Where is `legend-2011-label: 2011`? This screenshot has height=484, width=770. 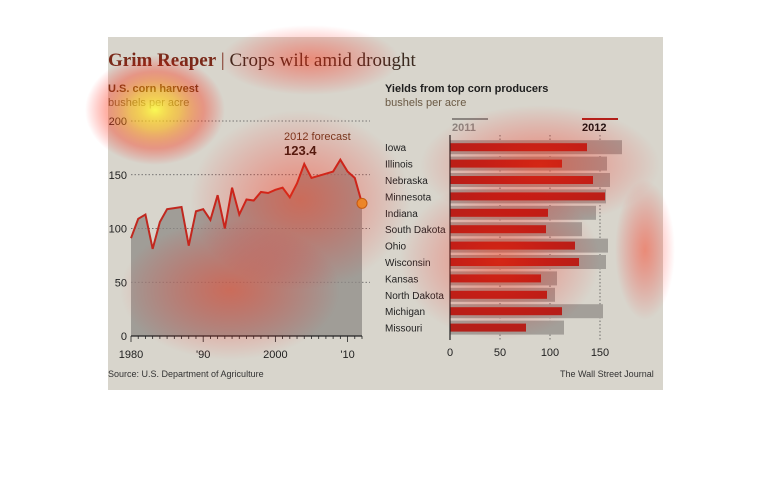
legend-2011-label: 2011 is located at coordinates (464, 128).